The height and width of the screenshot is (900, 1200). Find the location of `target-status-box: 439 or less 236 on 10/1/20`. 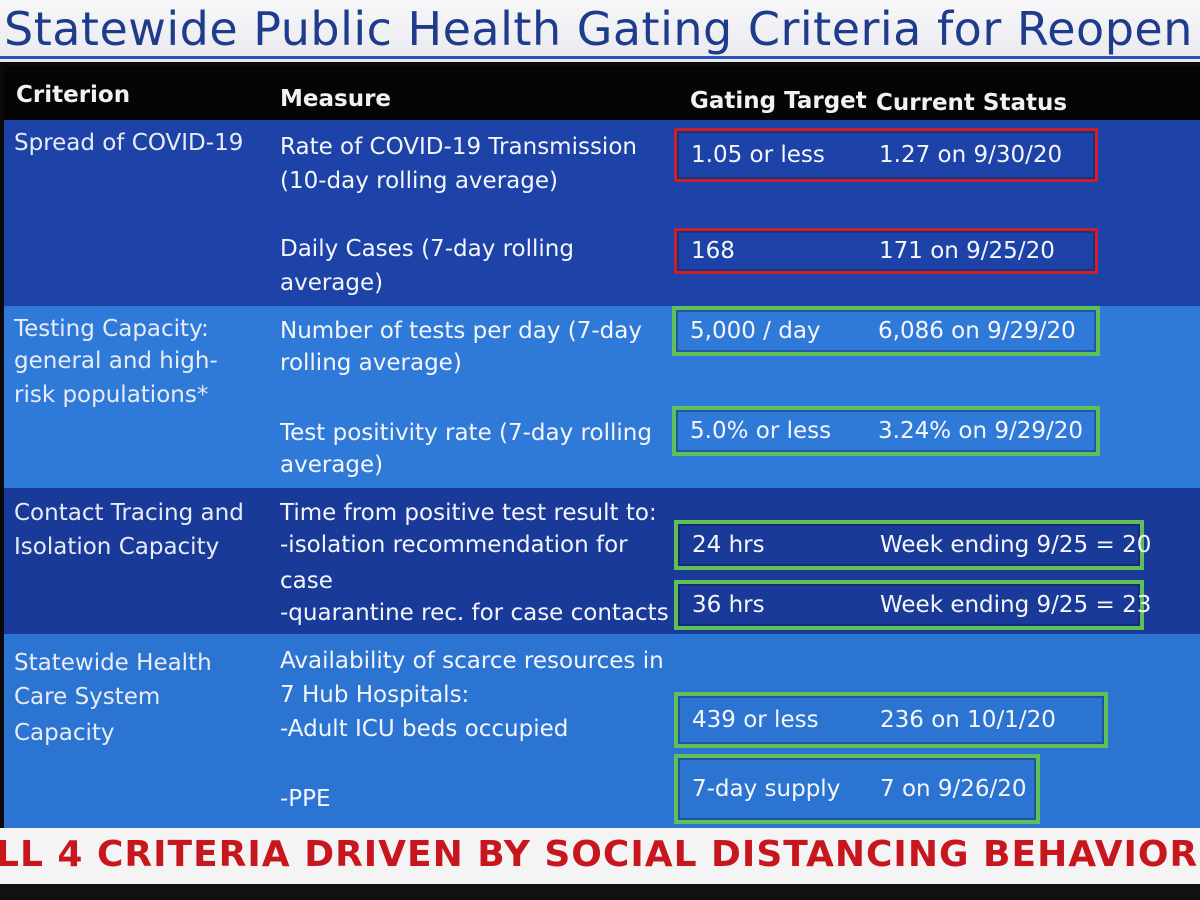

target-status-box: 439 or less 236 on 10/1/20 is located at coordinates (891, 720).